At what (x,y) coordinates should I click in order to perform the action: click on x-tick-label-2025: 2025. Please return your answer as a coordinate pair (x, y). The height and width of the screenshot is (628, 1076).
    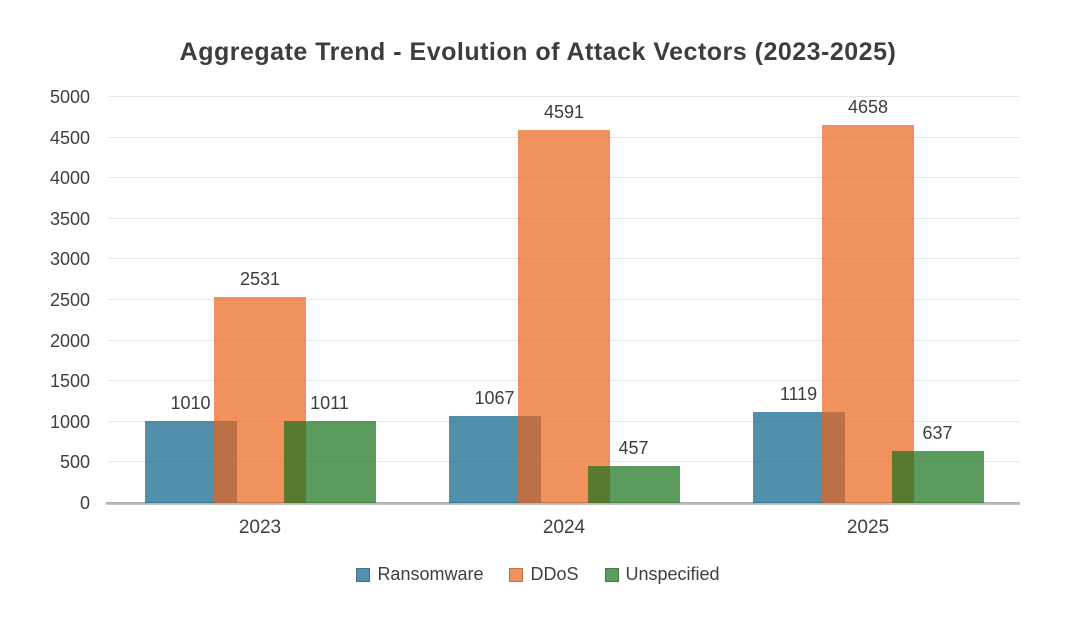
    Looking at the image, I should click on (868, 527).